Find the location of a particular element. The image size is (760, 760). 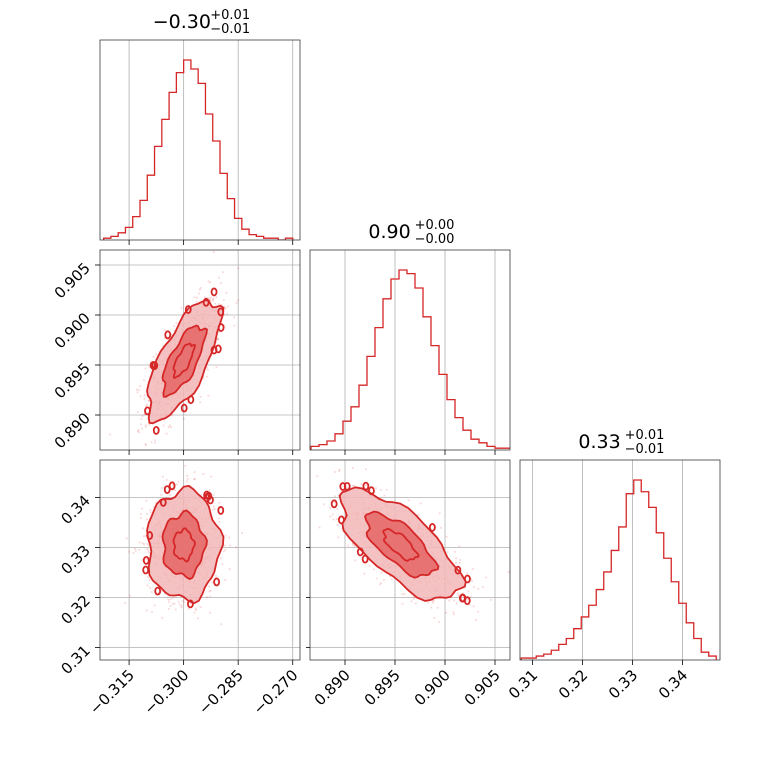

y-tick-label: 0.905 is located at coordinates (72, 280).